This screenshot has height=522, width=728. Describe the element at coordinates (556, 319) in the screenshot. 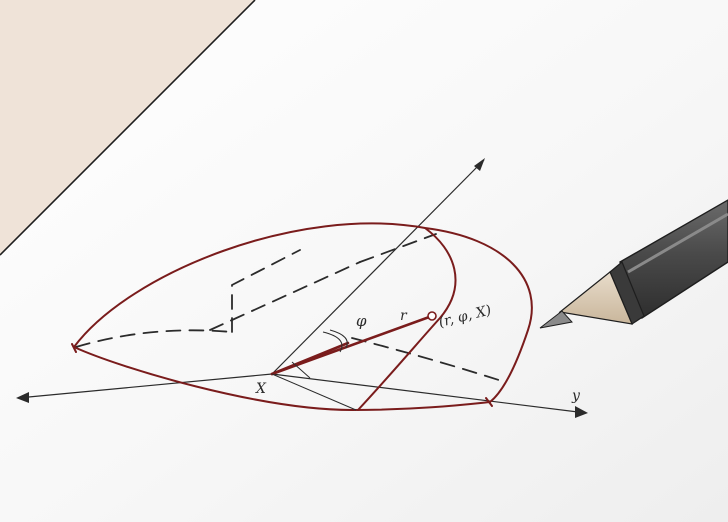

I see `pen-tip` at that location.